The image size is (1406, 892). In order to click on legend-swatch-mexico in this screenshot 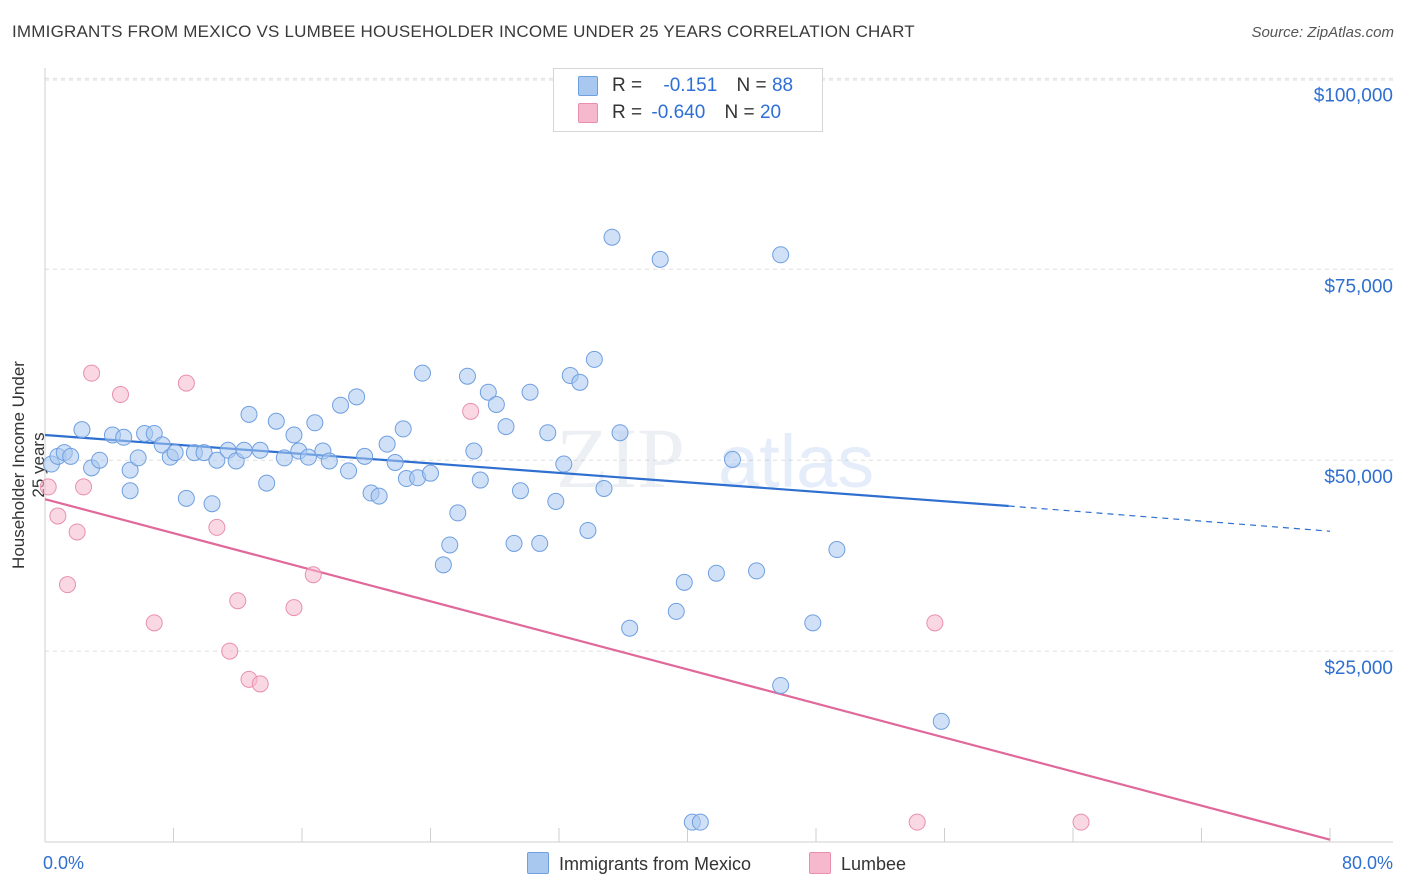, I will do `click(538, 863)`.